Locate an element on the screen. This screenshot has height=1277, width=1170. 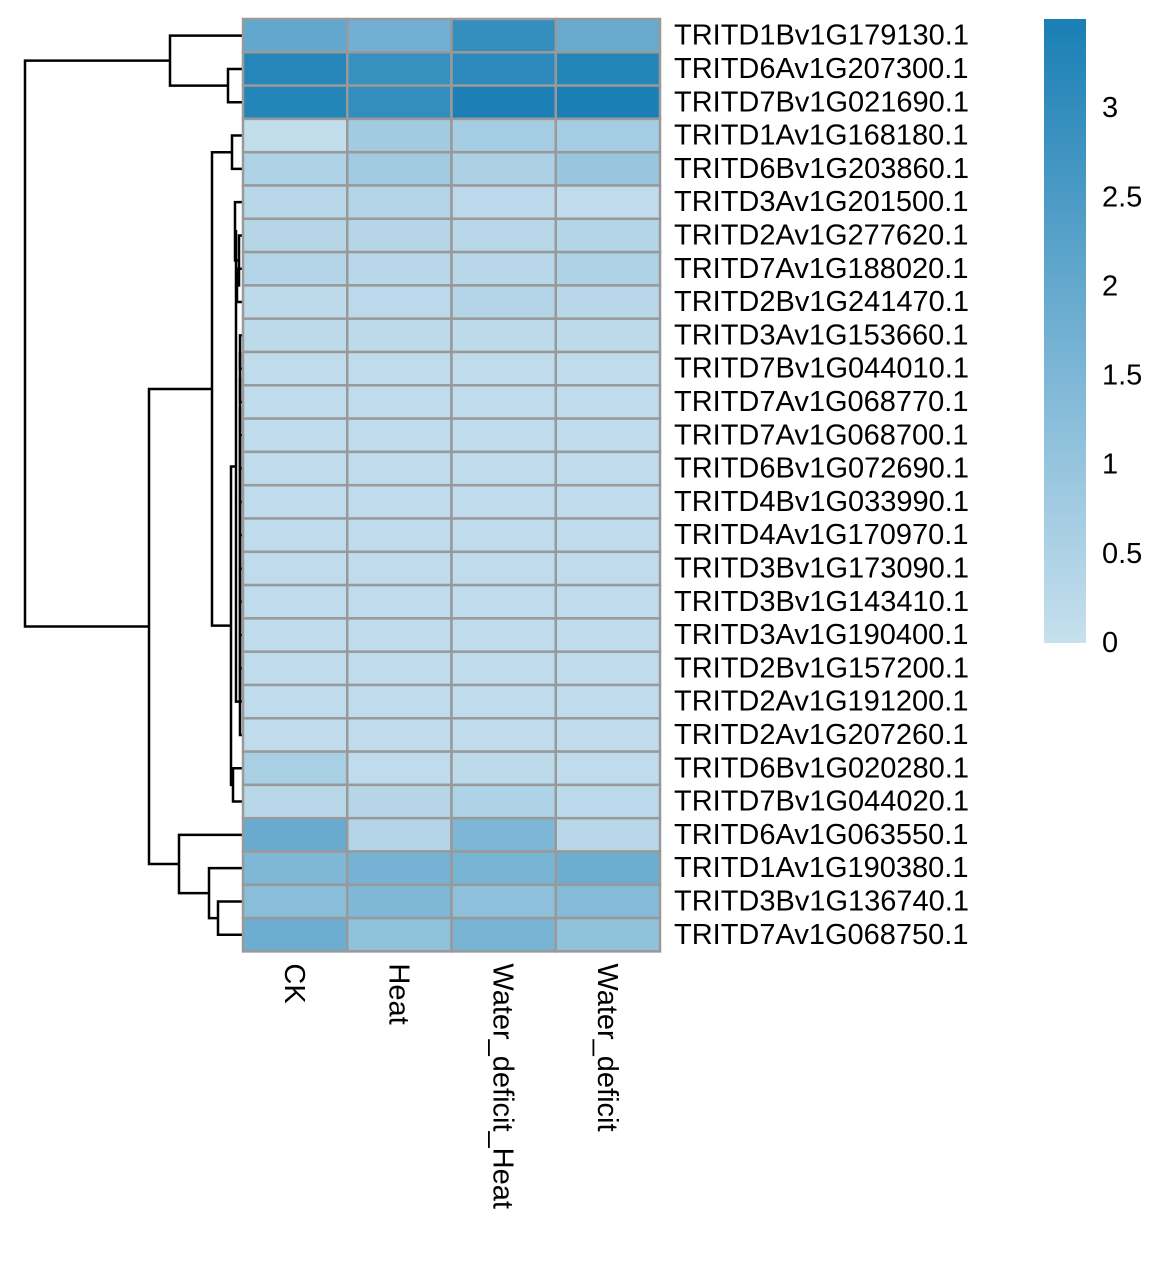
row-label: TRITD6Av1G207300.1 is located at coordinates (821, 69).